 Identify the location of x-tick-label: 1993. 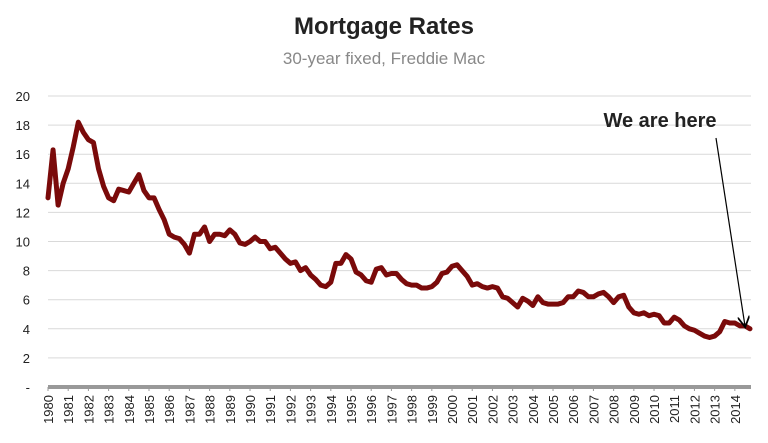
(311, 409).